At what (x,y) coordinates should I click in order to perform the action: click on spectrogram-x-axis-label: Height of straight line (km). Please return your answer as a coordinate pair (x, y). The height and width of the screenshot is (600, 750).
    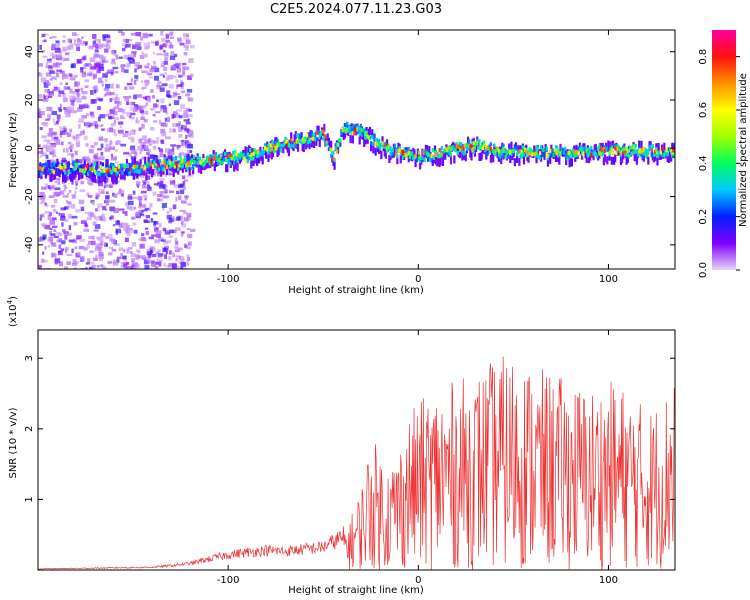
    Looking at the image, I should click on (356, 290).